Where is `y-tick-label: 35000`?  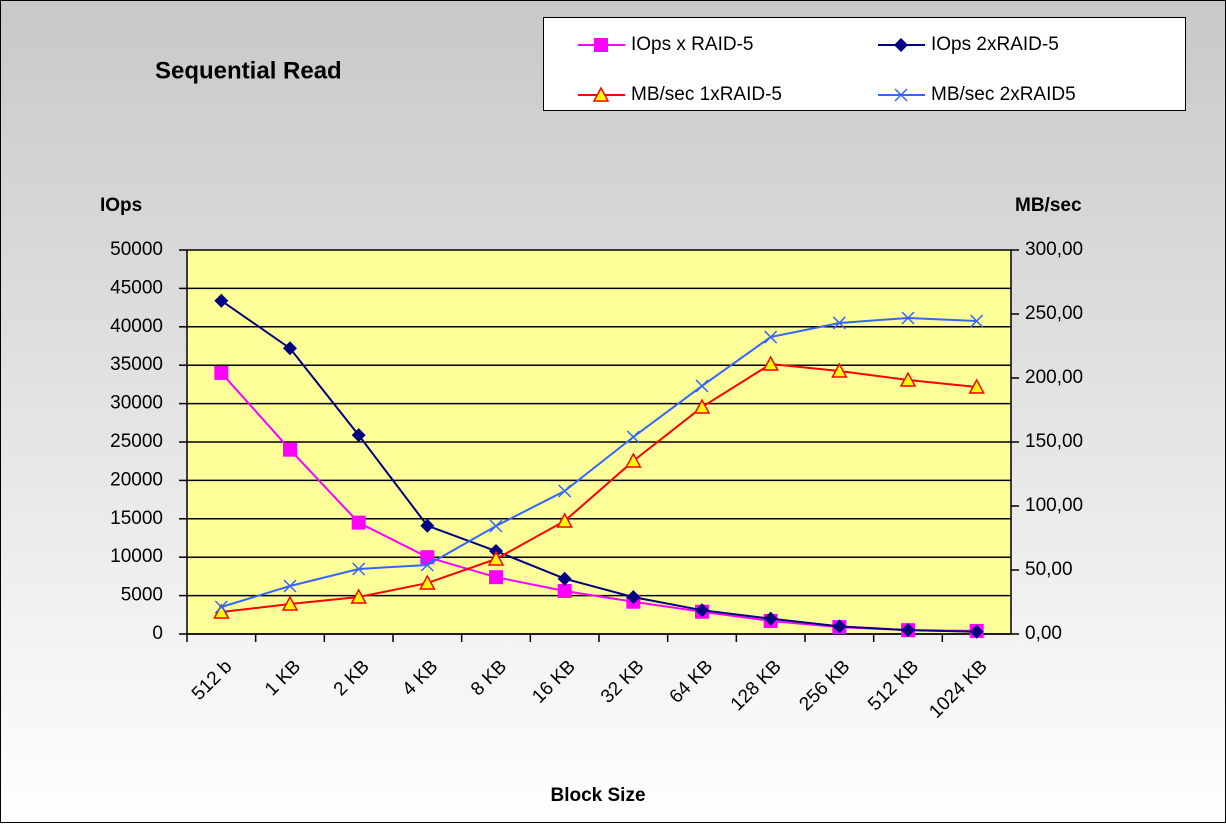
y-tick-label: 35000 is located at coordinates (136, 364).